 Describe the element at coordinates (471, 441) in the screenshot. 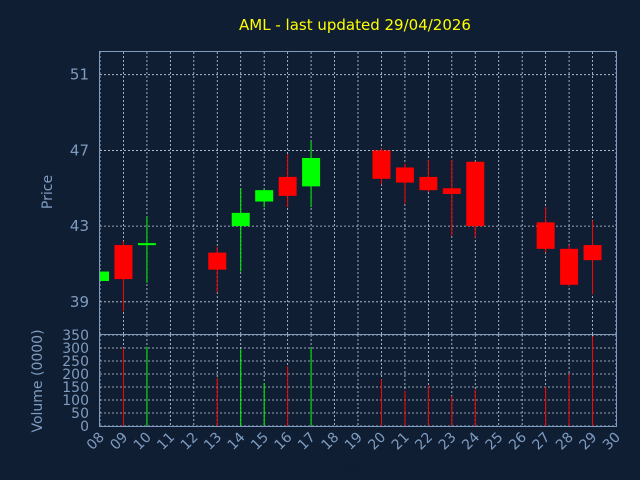

I see `x-tick-label: 24` at that location.